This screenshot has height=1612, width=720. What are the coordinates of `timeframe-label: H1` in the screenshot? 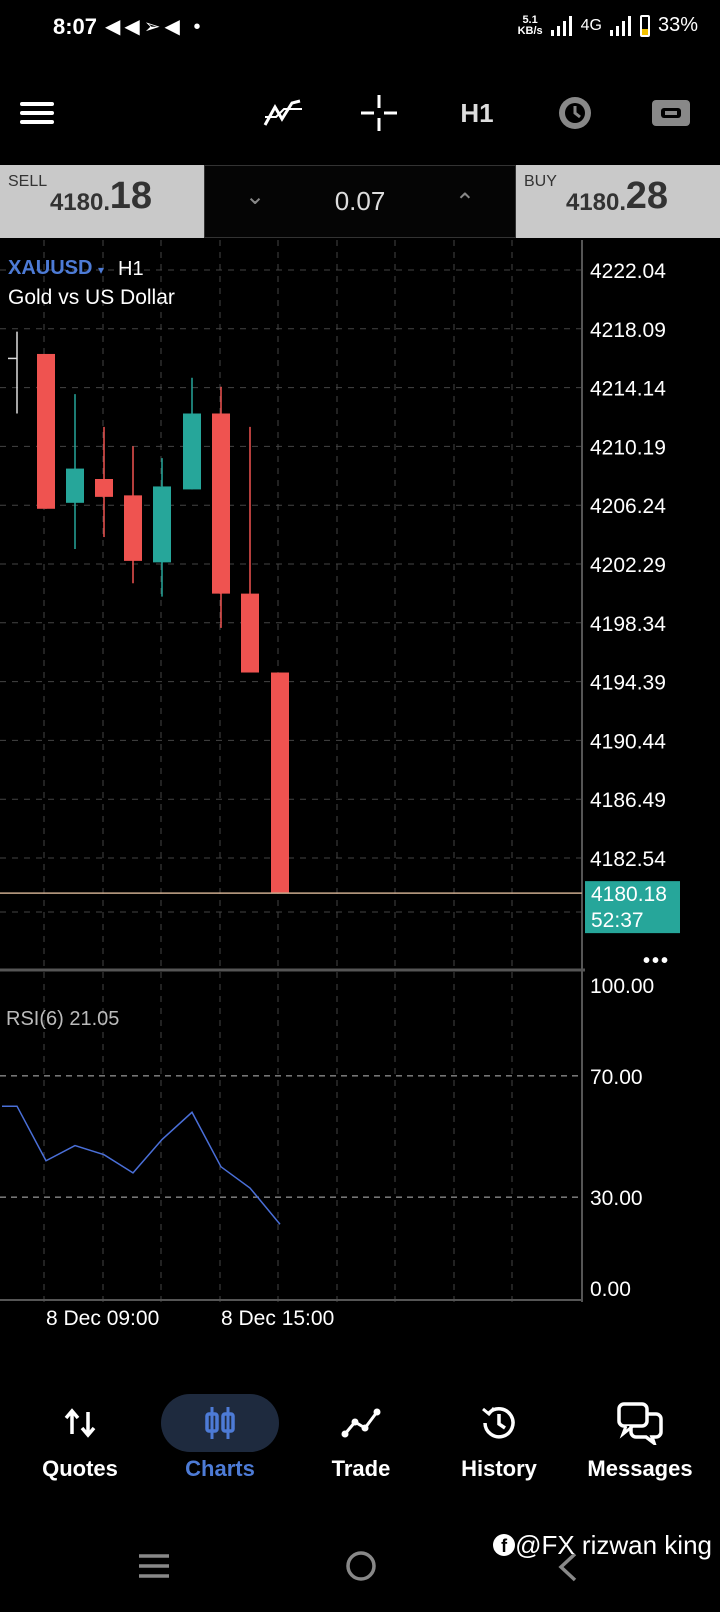 It's located at (477, 112).